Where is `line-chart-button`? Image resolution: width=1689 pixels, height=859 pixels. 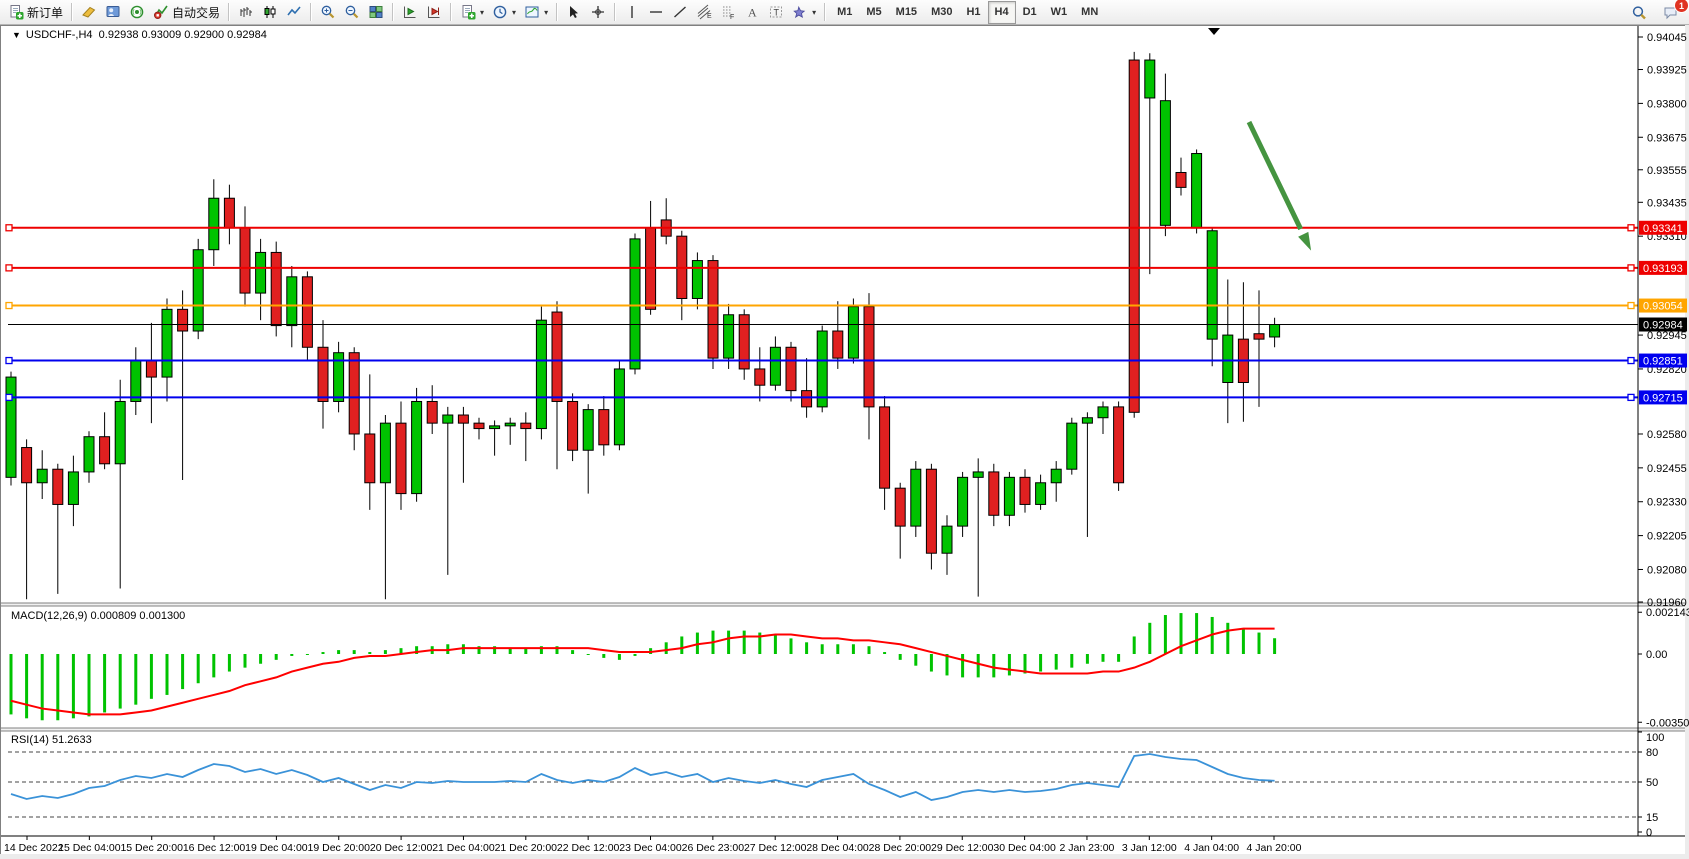
line-chart-button is located at coordinates (294, 12).